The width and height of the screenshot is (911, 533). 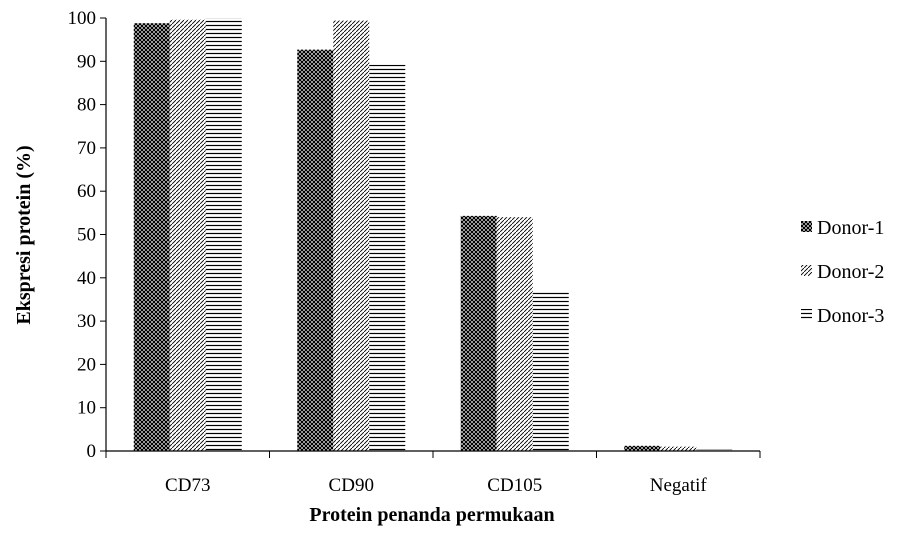 I want to click on bar-donor-2-cd90, so click(x=351, y=236).